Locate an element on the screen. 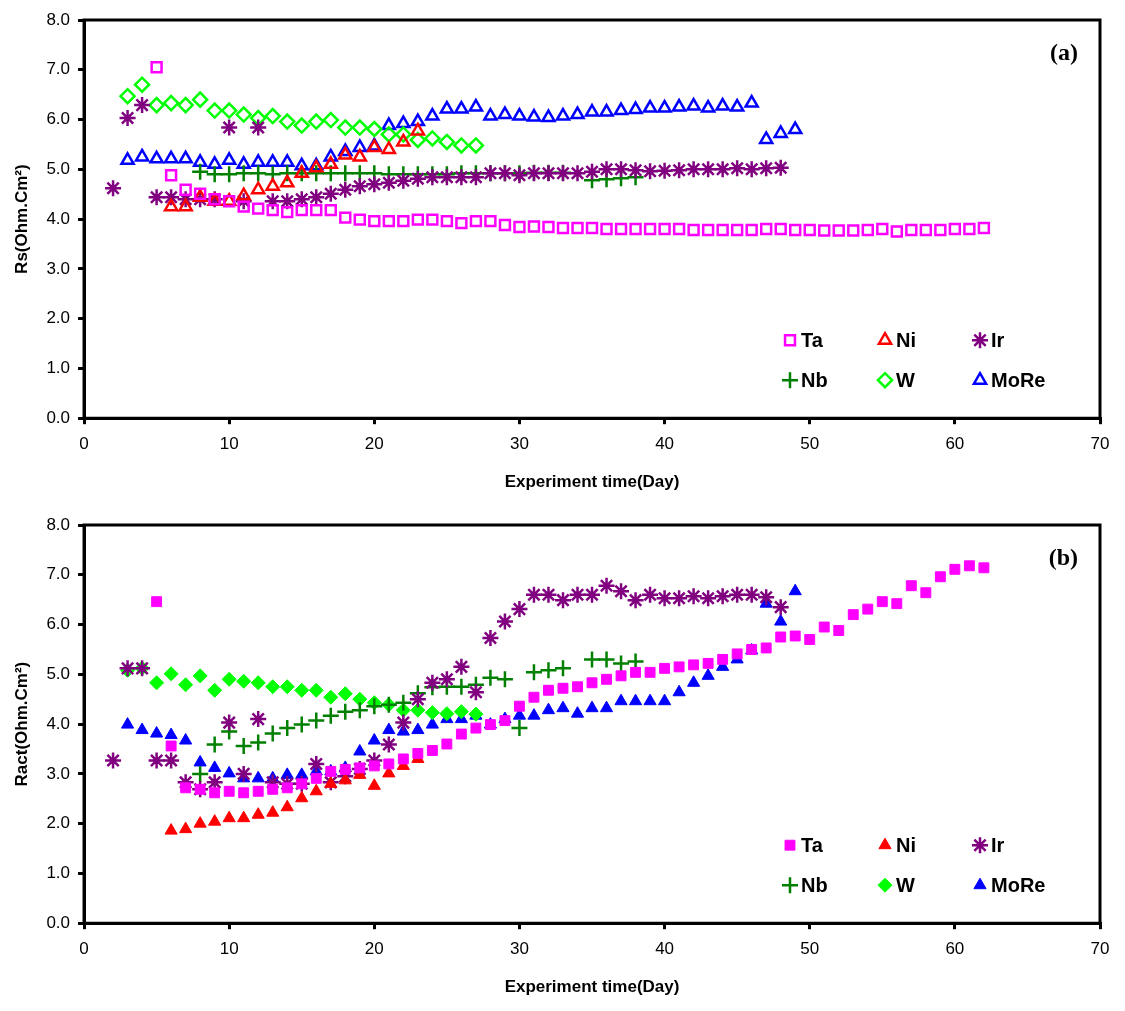  annotation: (a) is located at coordinates (1064, 52).